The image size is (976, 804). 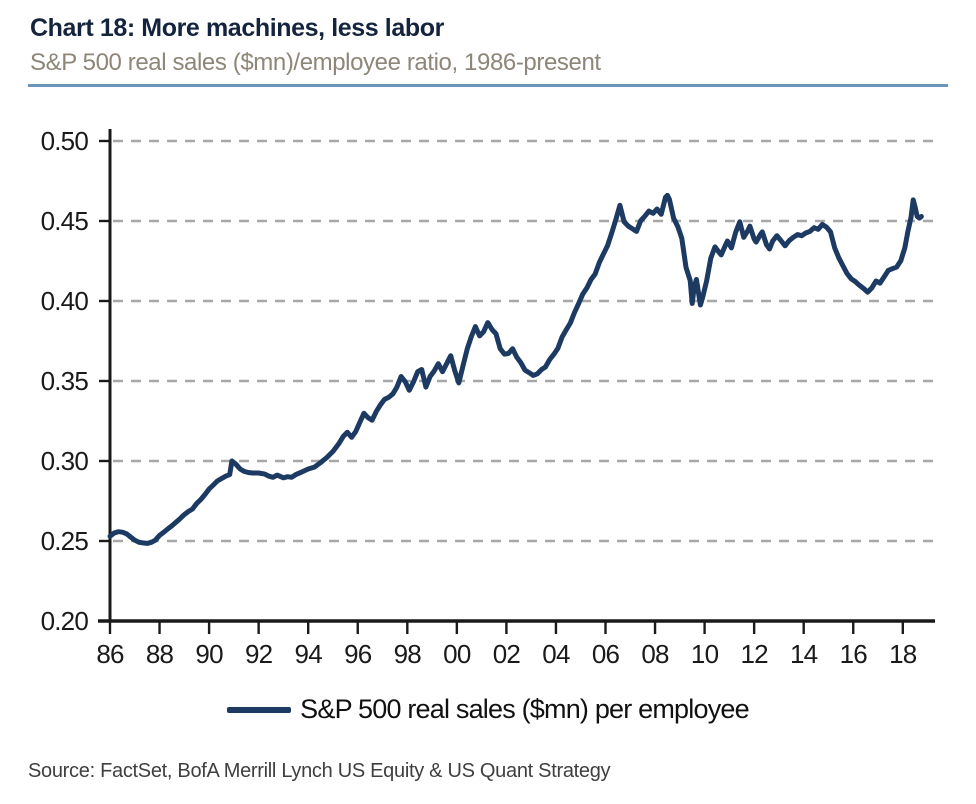 What do you see at coordinates (705, 654) in the screenshot?
I see `x-tick-label: 10` at bounding box center [705, 654].